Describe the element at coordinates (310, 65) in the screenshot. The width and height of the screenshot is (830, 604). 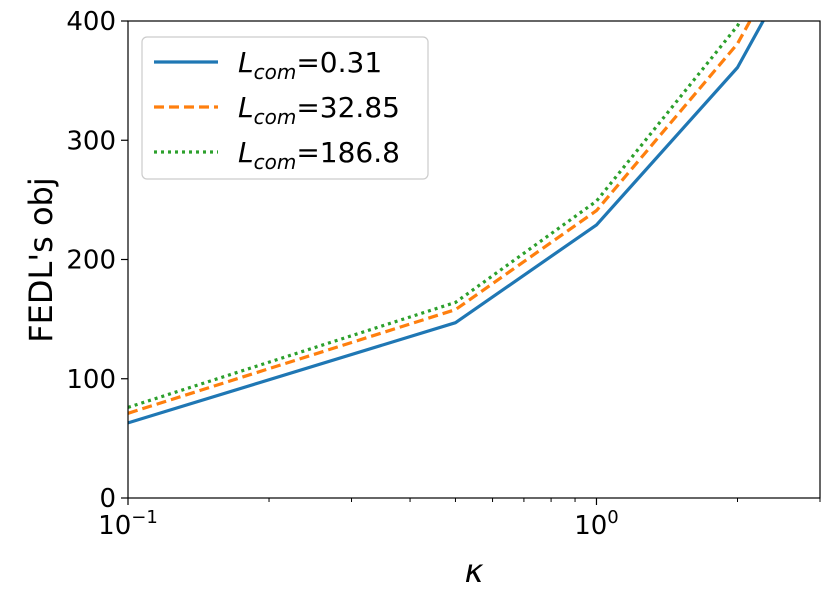
I see `legend-label-1: Lcom=0.31` at that location.